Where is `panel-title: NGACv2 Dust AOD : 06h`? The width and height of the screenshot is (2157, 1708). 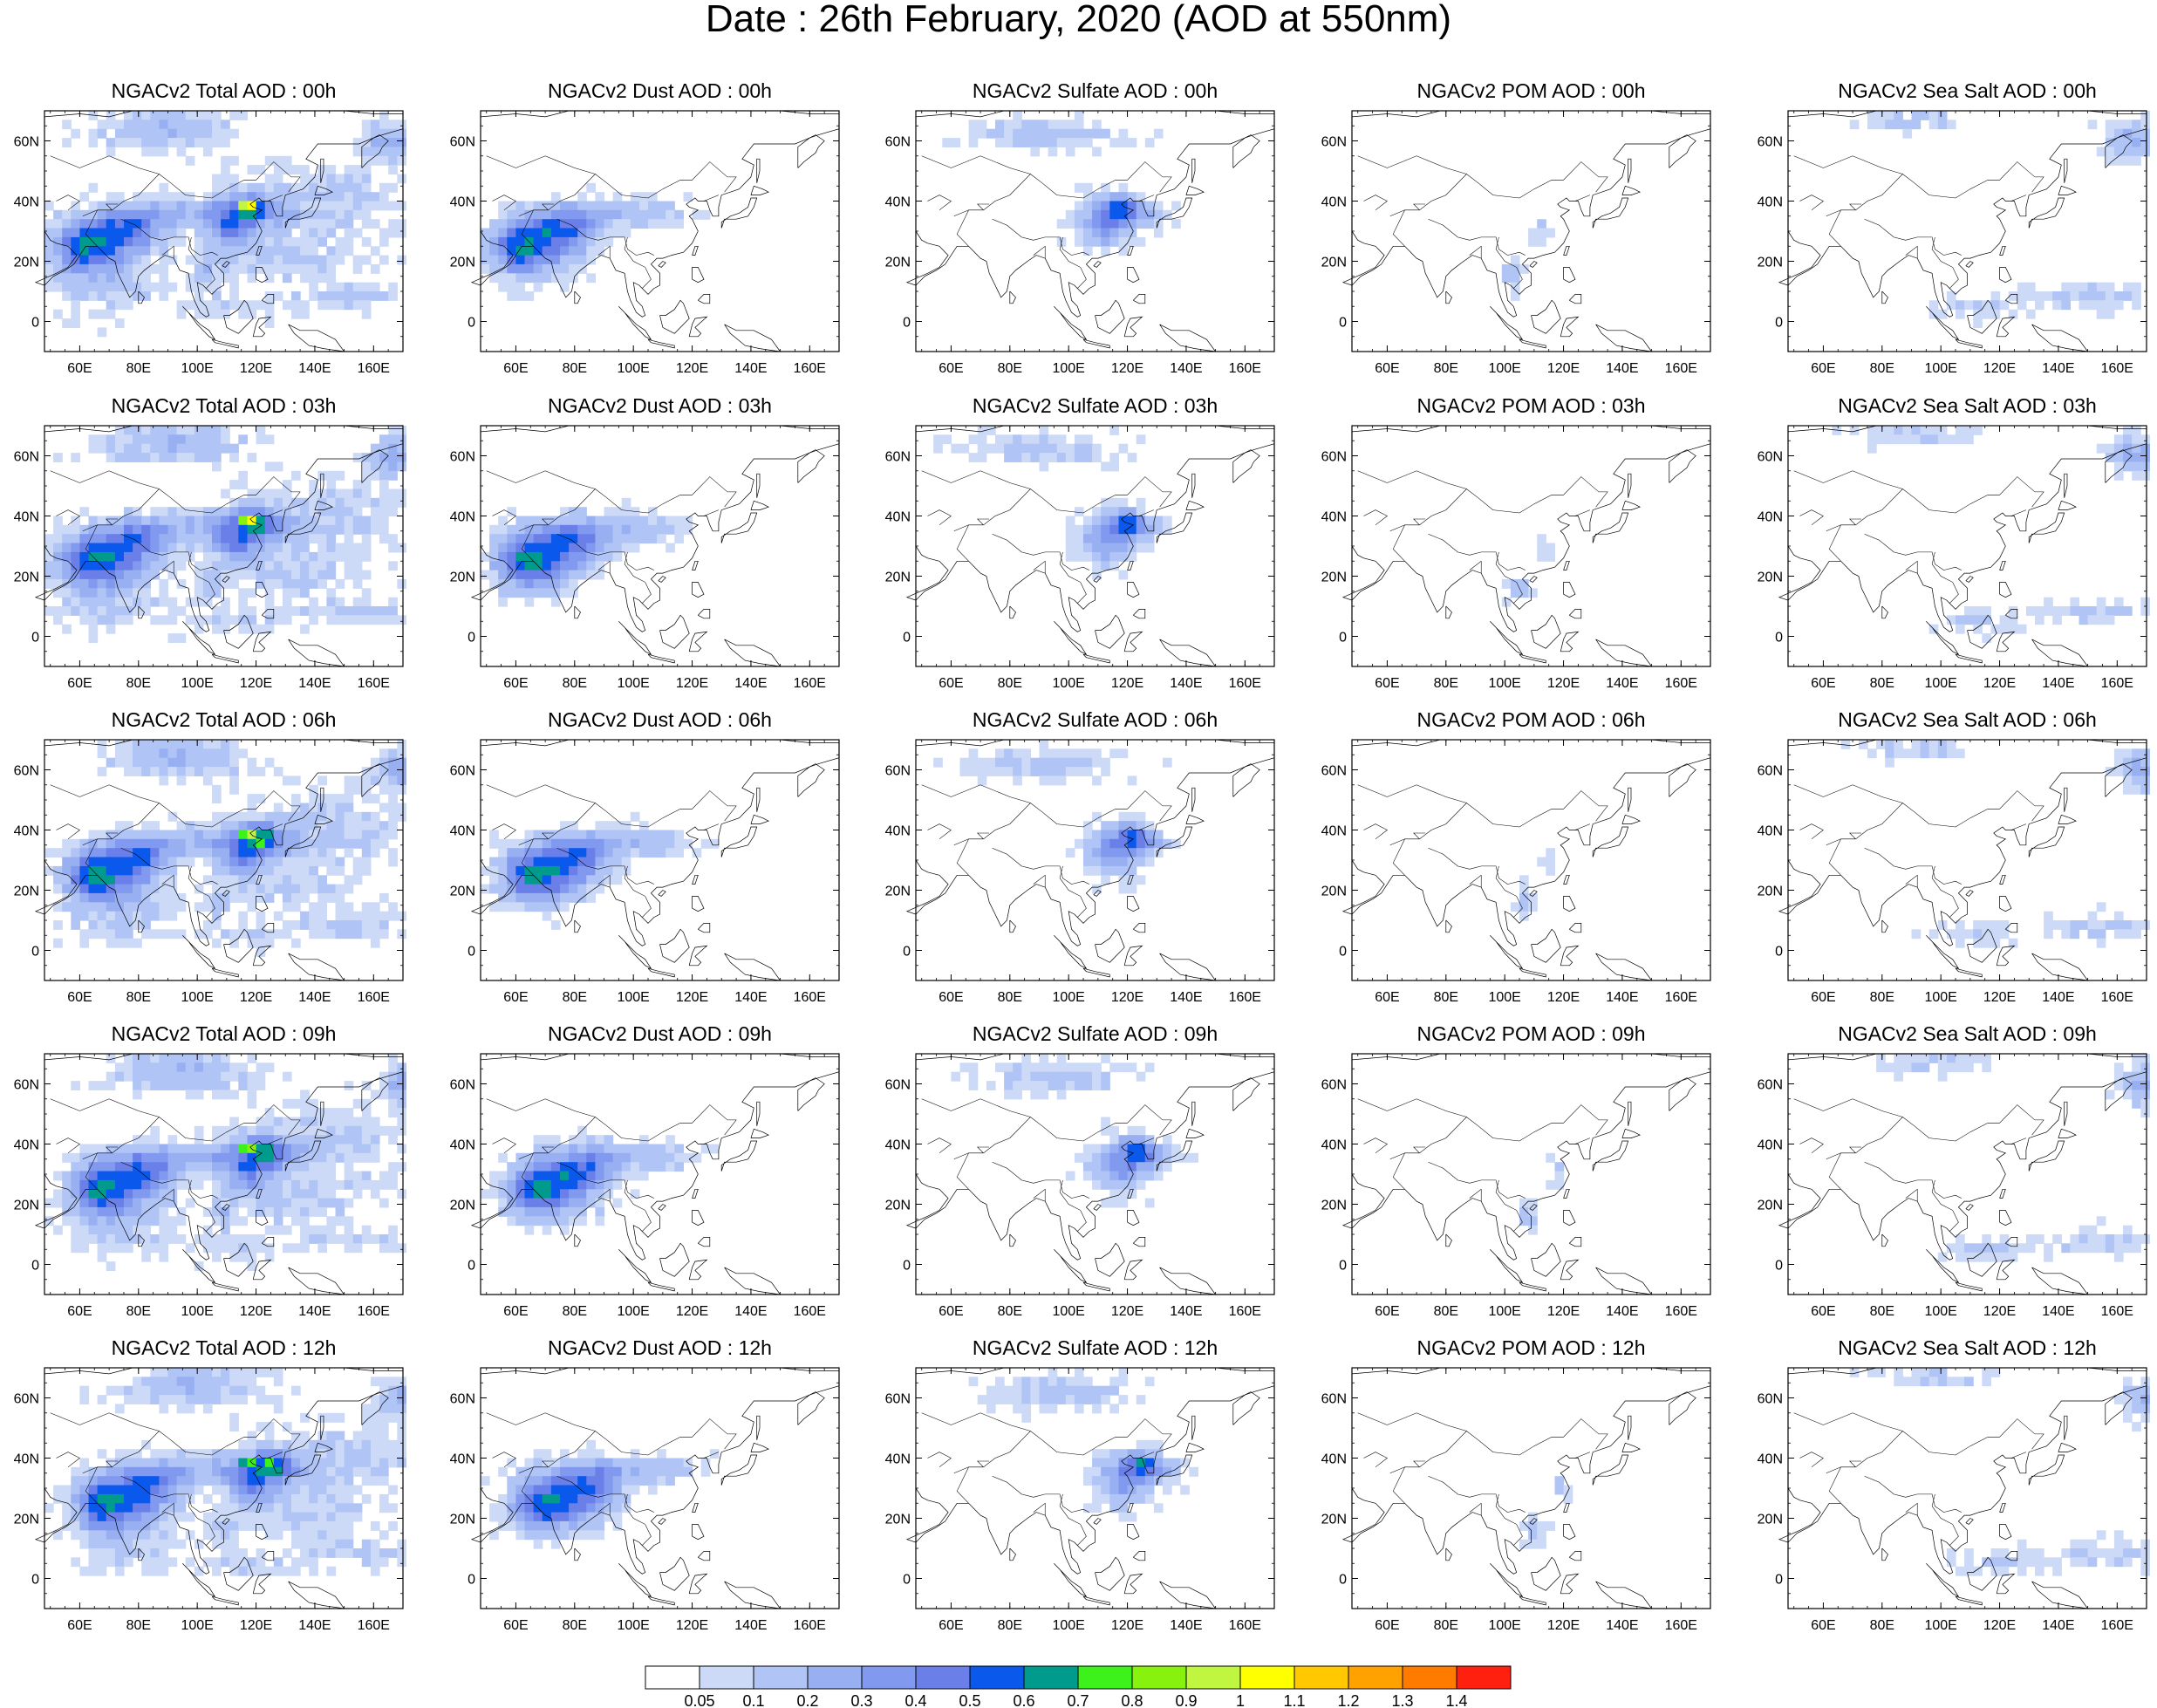 panel-title: NGACv2 Dust AOD : 06h is located at coordinates (660, 720).